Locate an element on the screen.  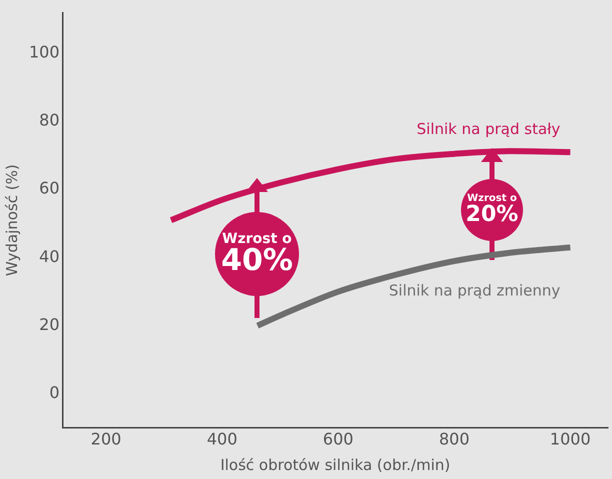
series-label: Silnik na prąd zmienny is located at coordinates (474, 290).